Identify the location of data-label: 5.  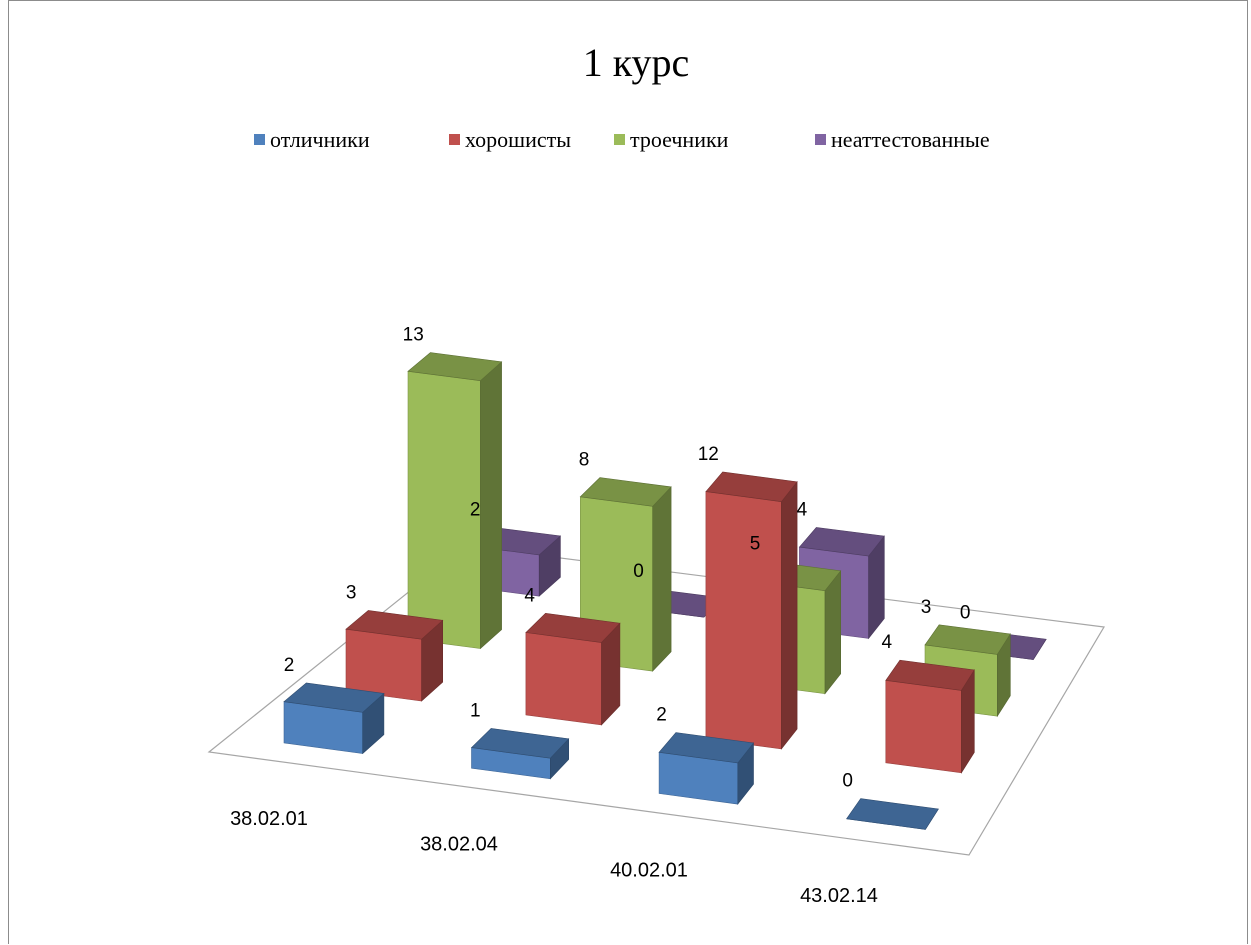
(755, 544).